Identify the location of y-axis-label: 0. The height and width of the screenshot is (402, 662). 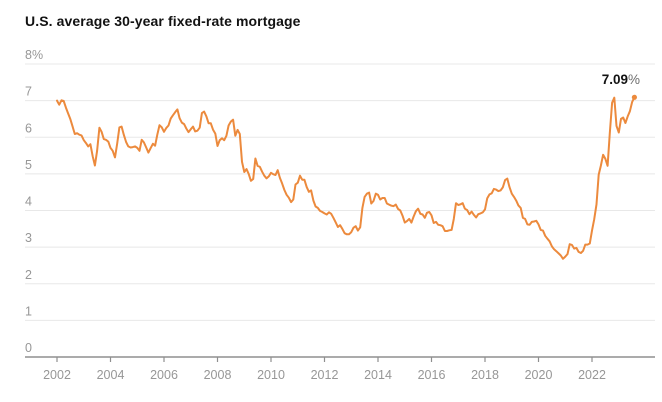
(28, 348).